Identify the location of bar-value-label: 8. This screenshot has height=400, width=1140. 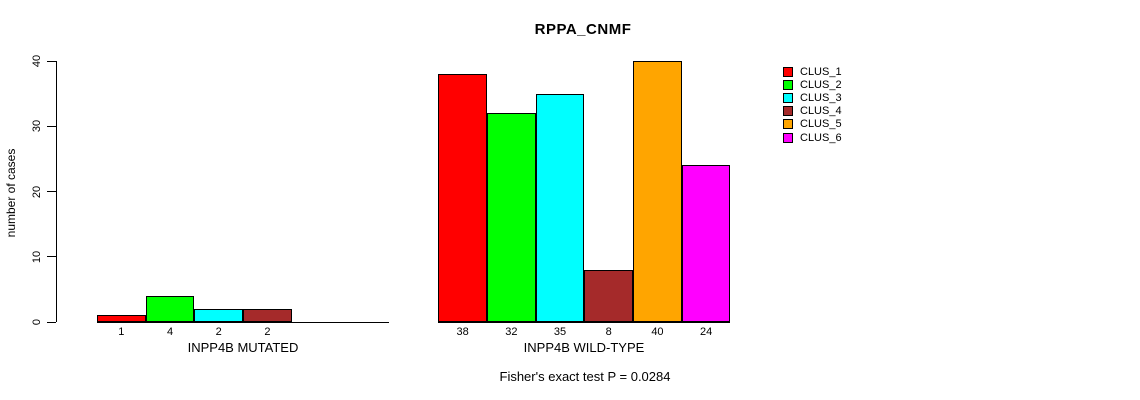
(608, 332).